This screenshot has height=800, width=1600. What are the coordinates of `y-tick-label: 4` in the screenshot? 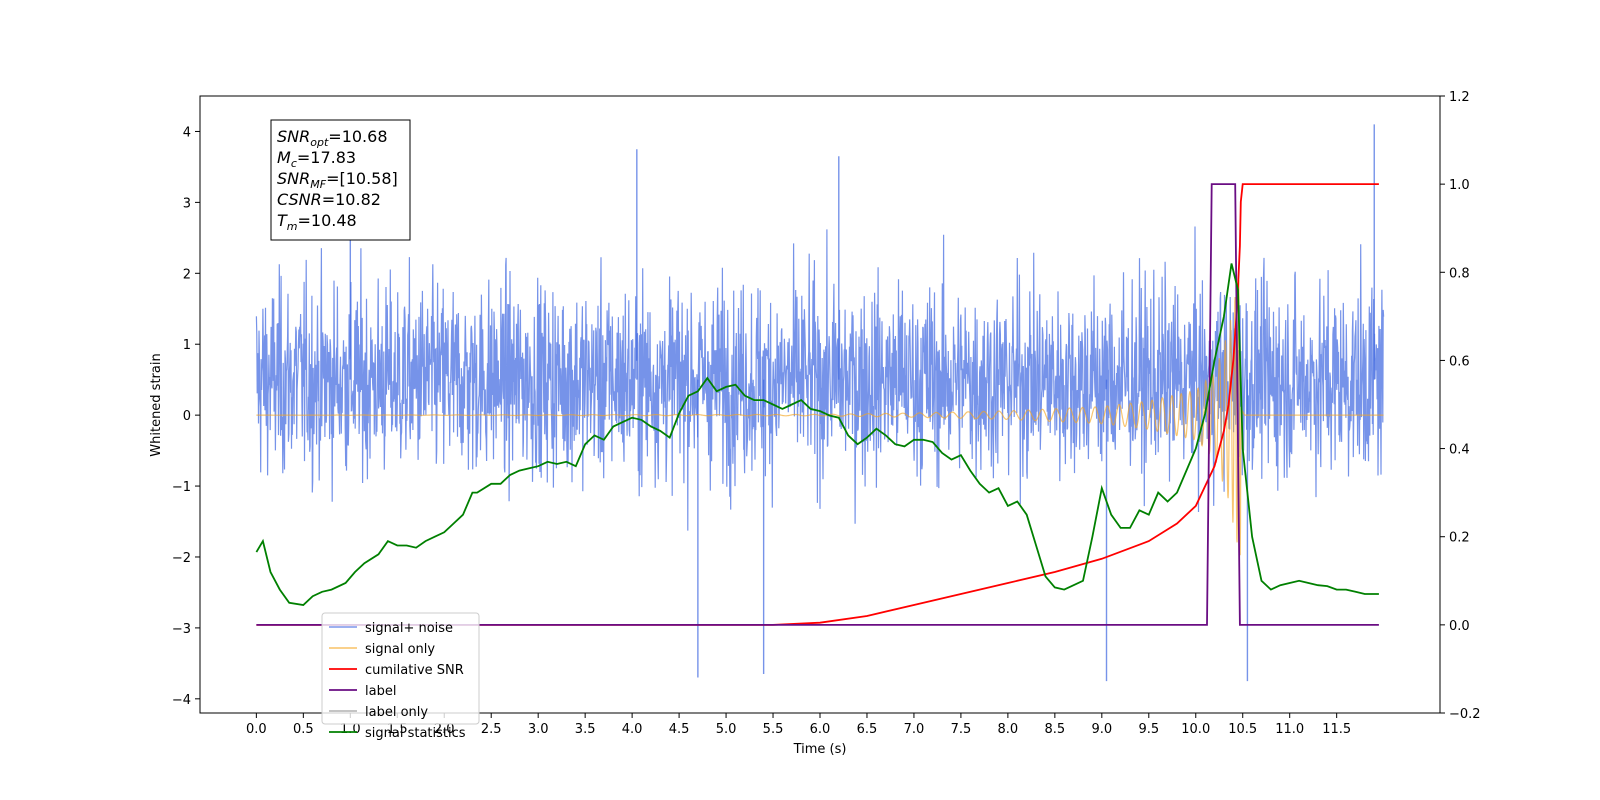 It's located at (187, 132).